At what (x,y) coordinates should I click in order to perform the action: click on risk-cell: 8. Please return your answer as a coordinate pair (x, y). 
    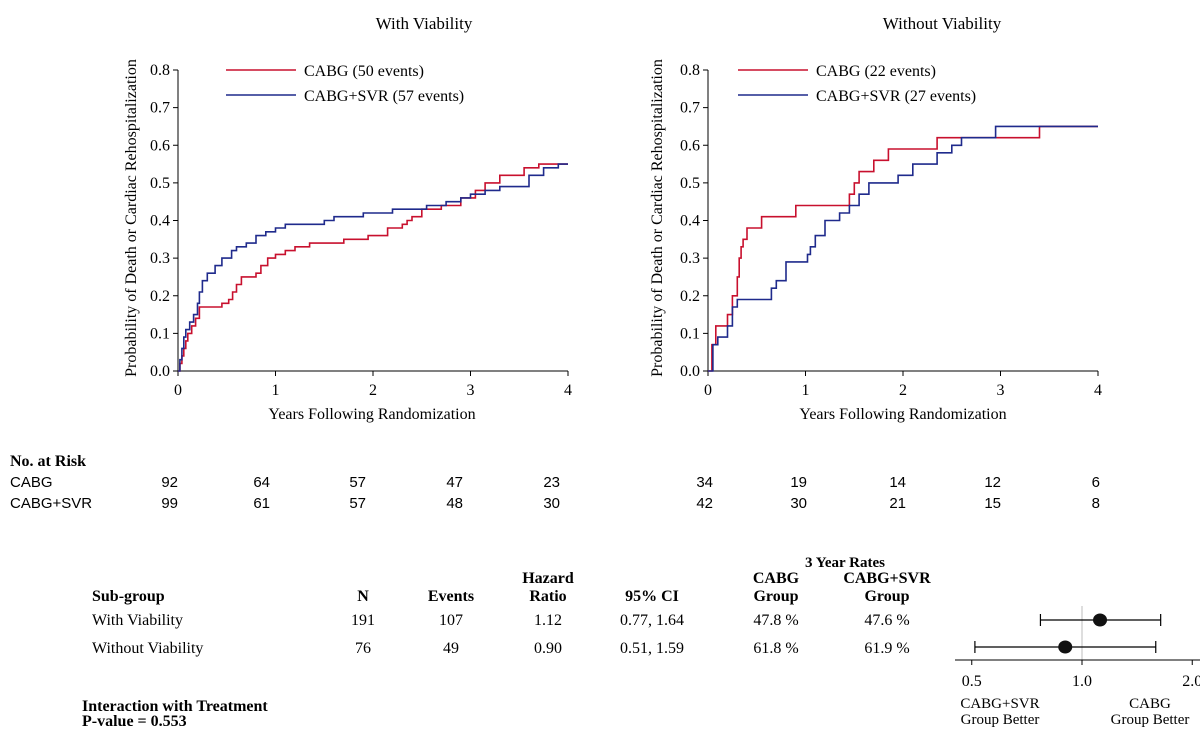
    Looking at the image, I should click on (1096, 503).